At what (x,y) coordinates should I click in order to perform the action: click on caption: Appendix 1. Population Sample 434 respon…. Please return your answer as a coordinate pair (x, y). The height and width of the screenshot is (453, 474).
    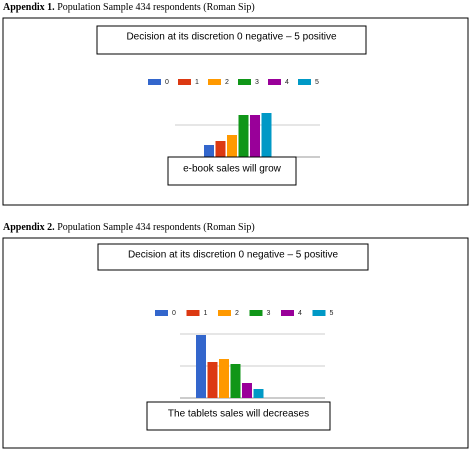
    Looking at the image, I should click on (129, 7).